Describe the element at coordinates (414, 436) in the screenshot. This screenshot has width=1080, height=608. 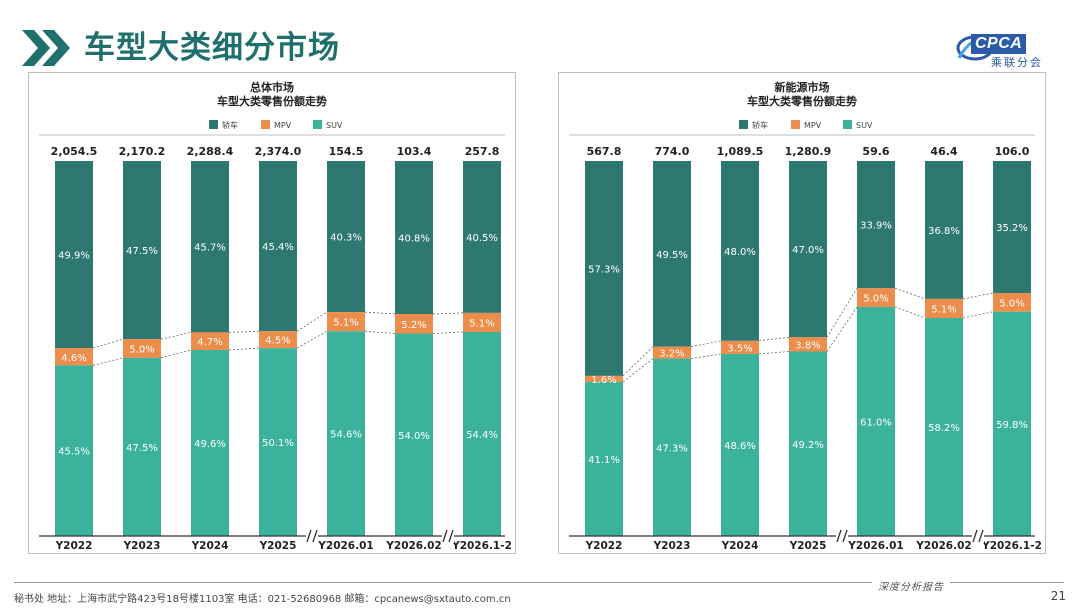
I see `data-label-suv: 54.0%` at that location.